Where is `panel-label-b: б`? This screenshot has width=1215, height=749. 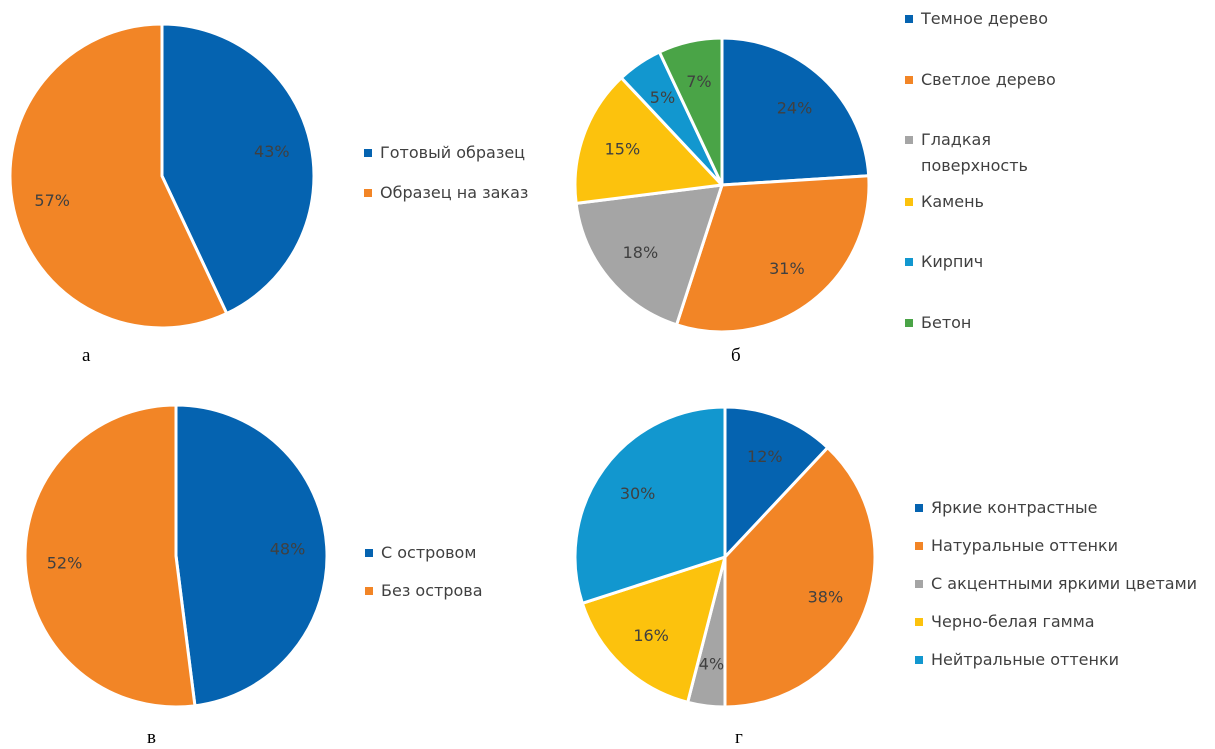
panel-label-b: б is located at coordinates (736, 355).